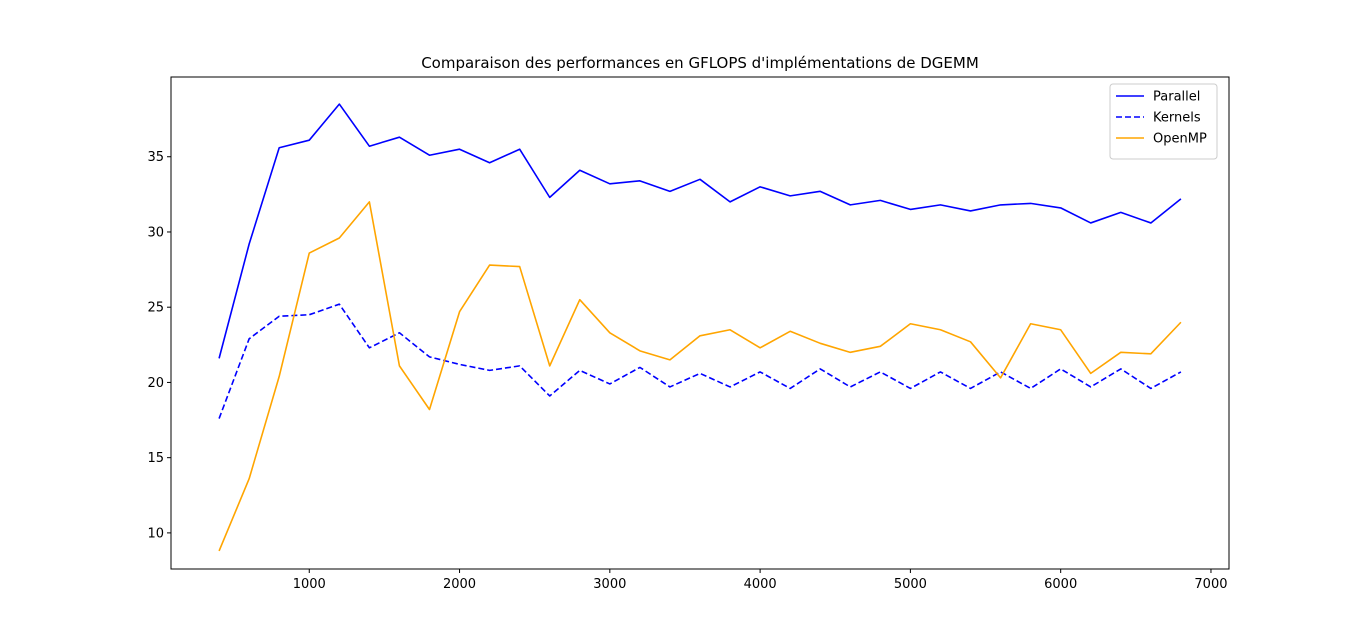  What do you see at coordinates (155, 383) in the screenshot?
I see `y-tick-label: 20` at bounding box center [155, 383].